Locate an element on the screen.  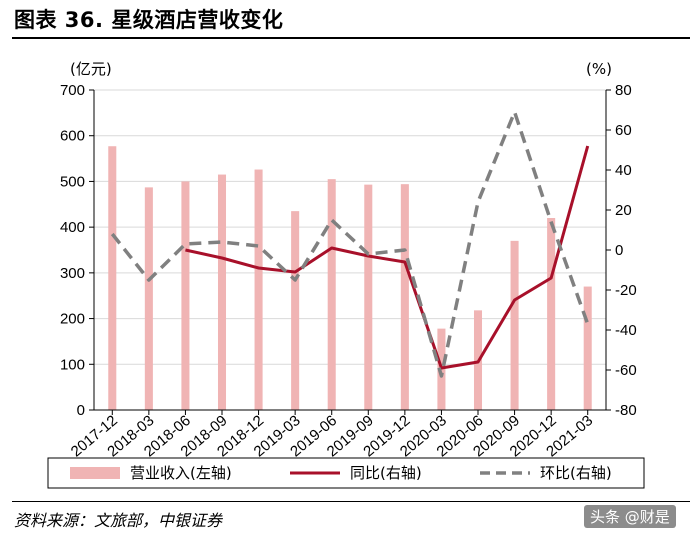
legend-label: 同比(右轴) is located at coordinates (386, 473).